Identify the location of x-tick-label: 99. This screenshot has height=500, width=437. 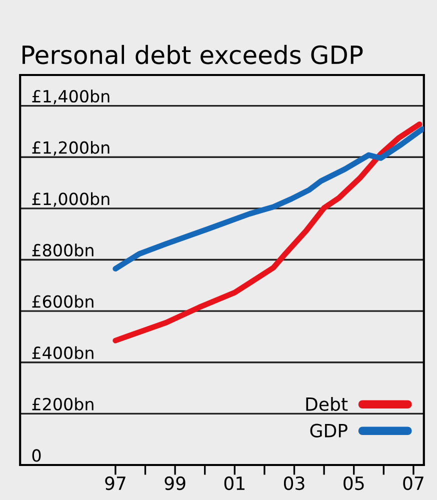
(175, 483).